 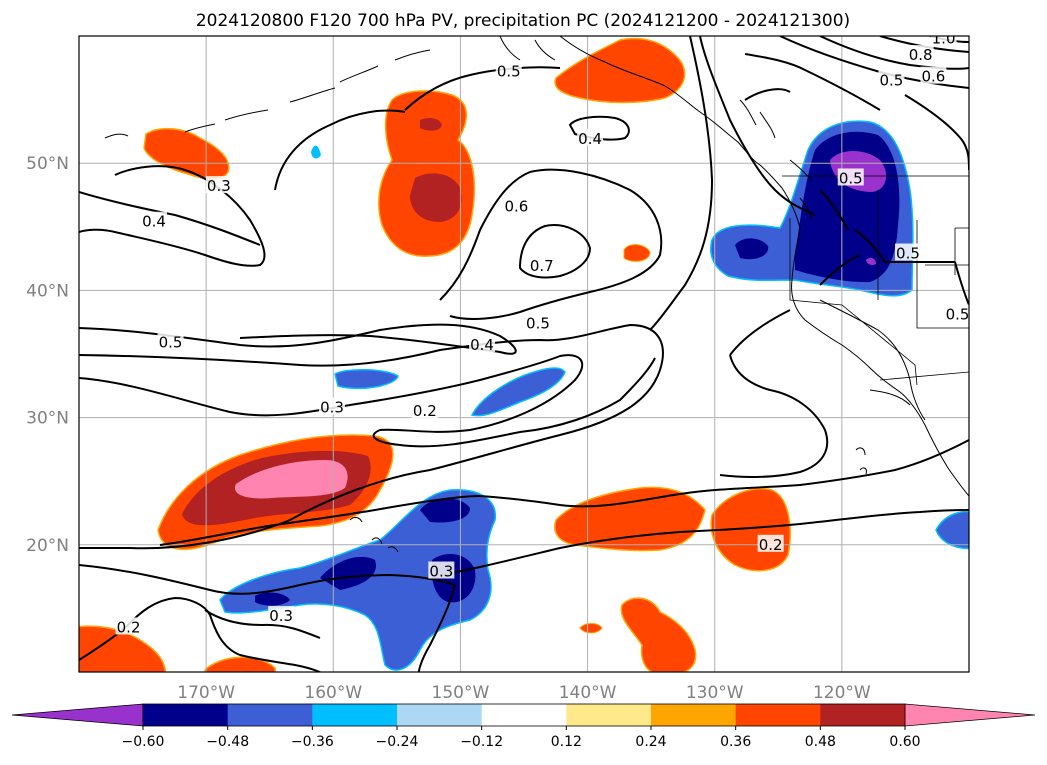 I want to click on contour-label: 0.8, so click(x=921, y=55).